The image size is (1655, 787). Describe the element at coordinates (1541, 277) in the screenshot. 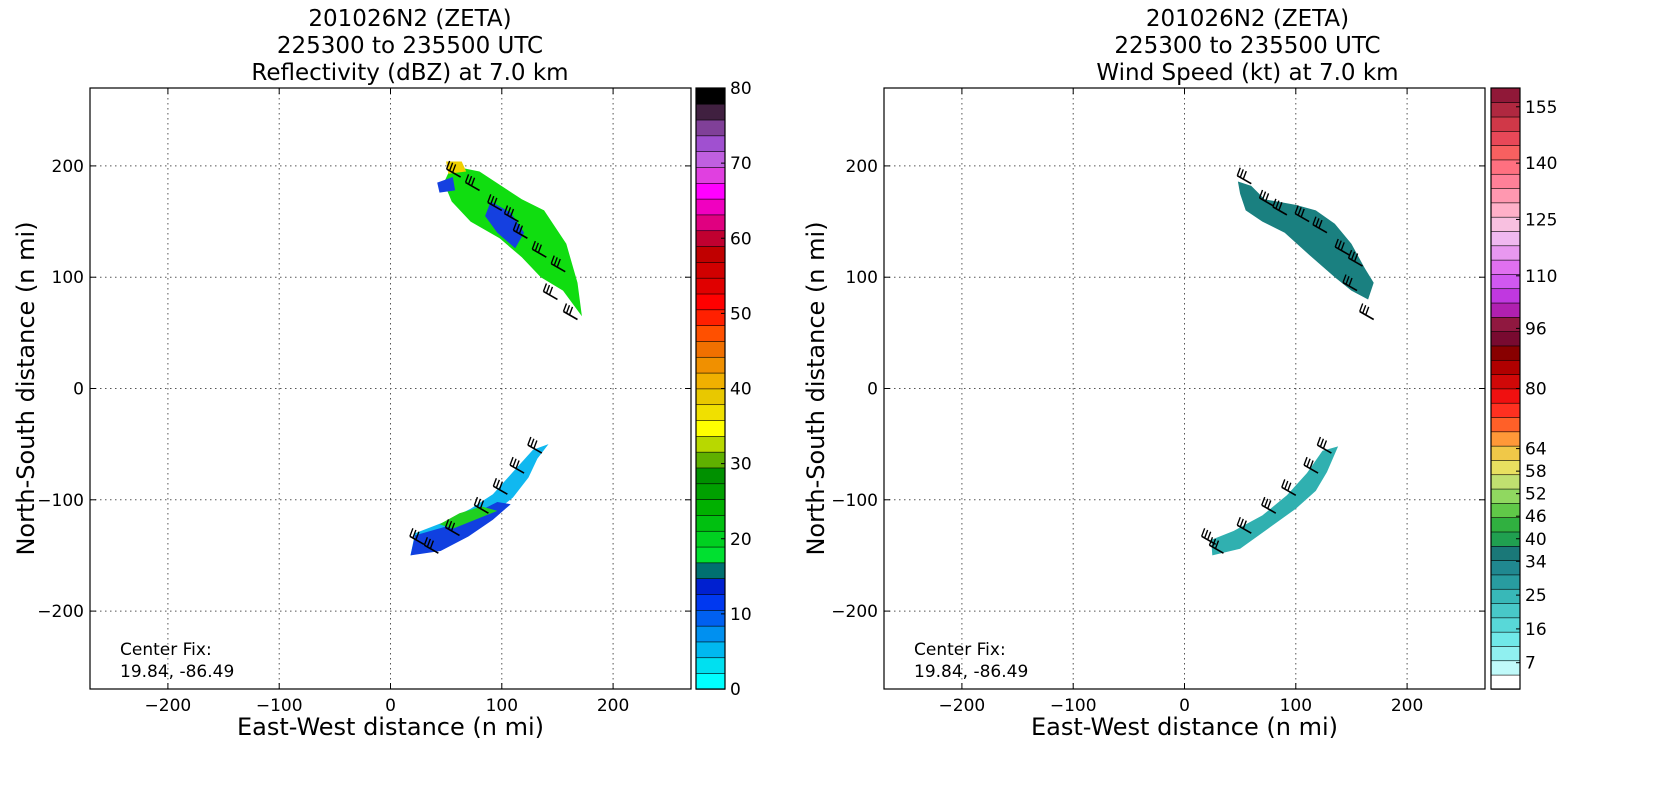

I see `colorbar-tick-label: 110` at that location.